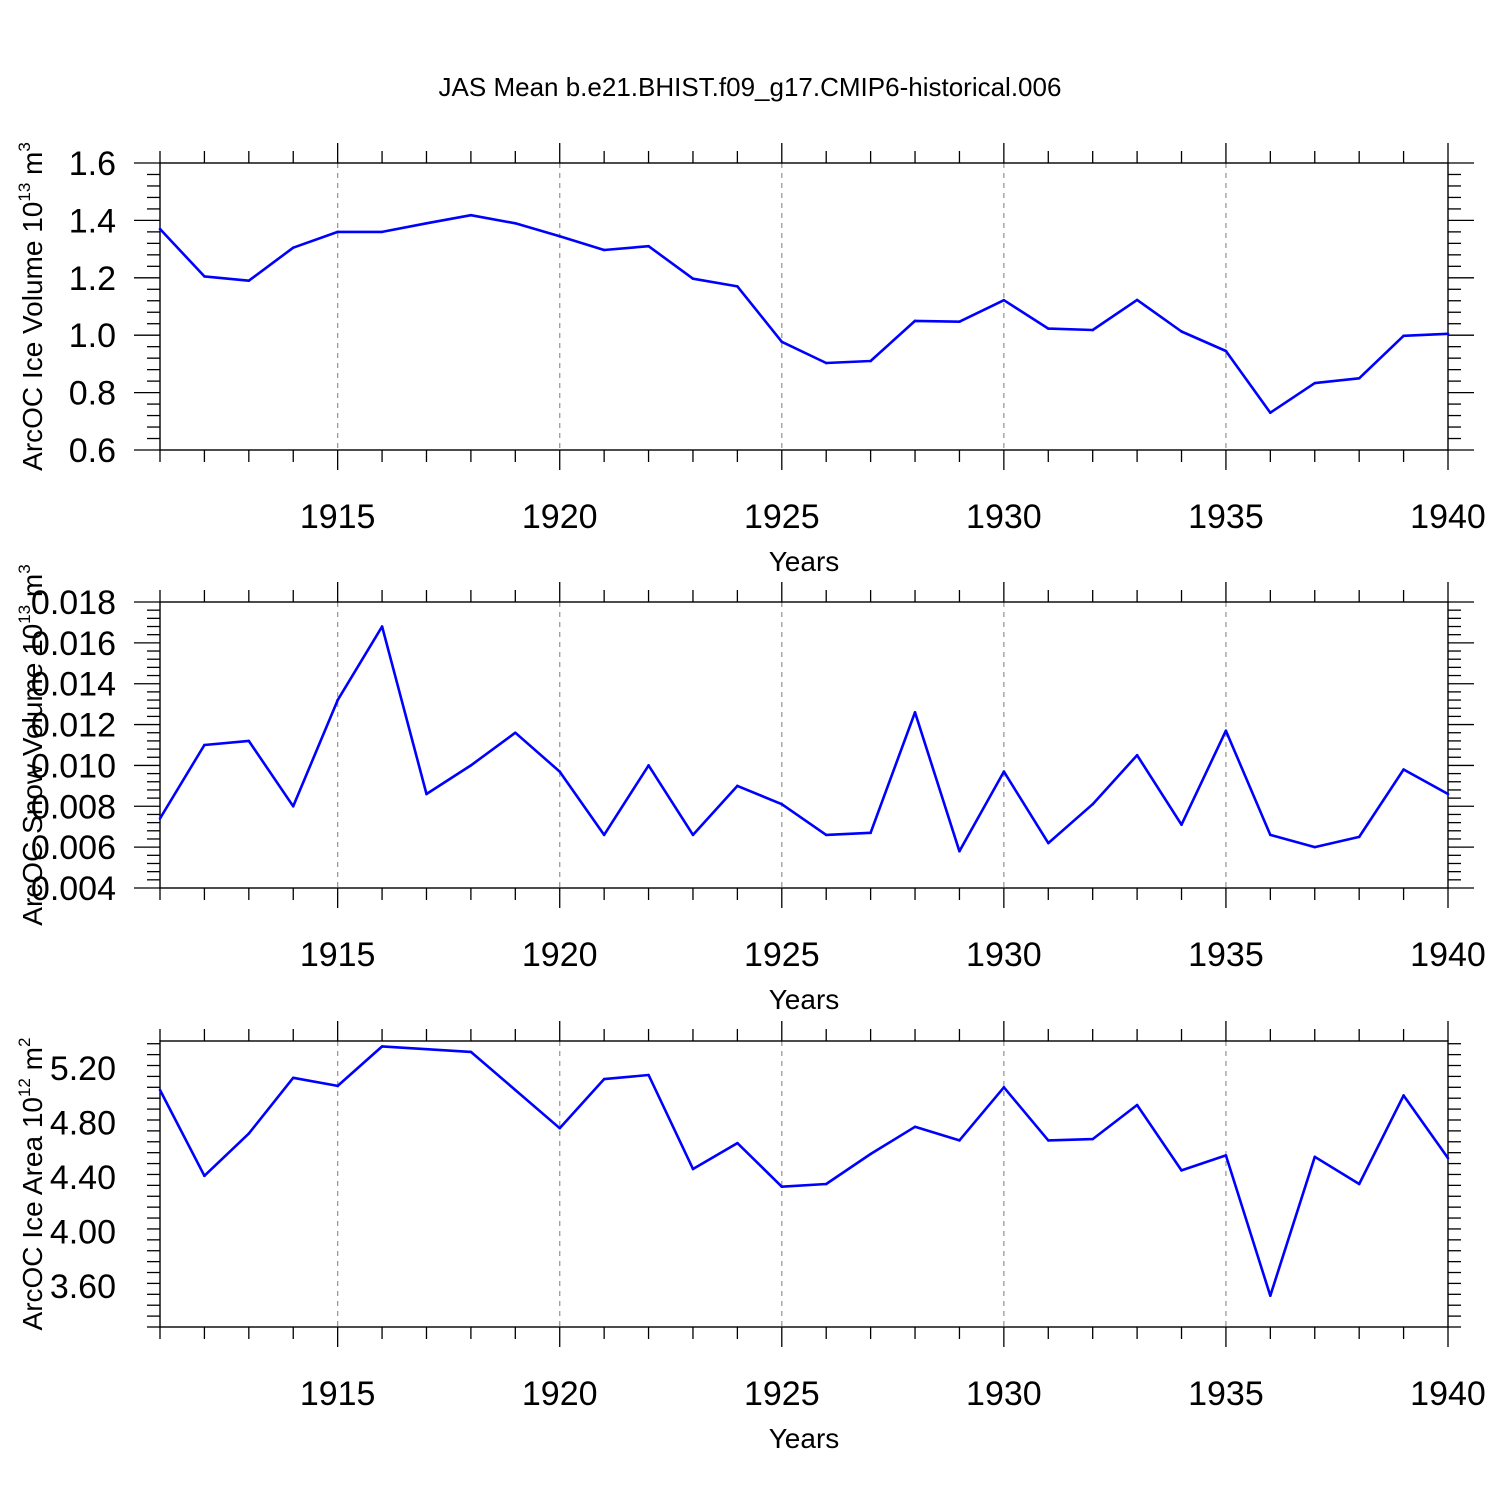 This screenshot has height=1505, width=1500. Describe the element at coordinates (24, 1042) in the screenshot. I see `y-axis-title-ylabel-unit-exp: 2` at that location.